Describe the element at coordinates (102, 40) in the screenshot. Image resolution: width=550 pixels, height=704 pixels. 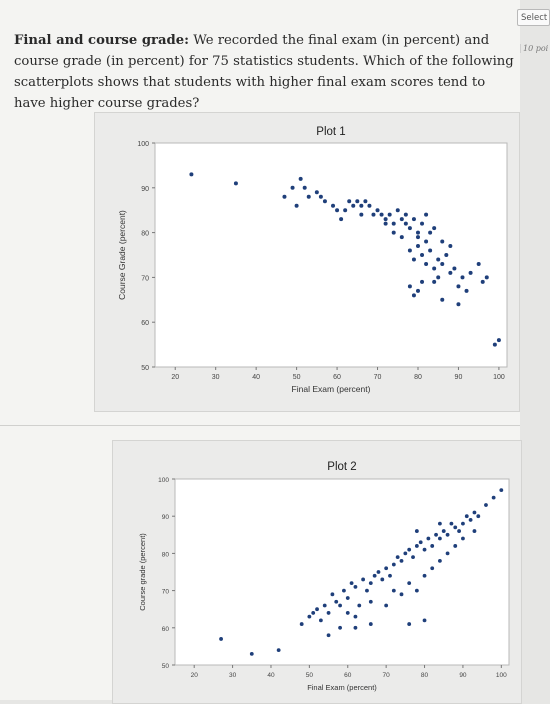
I see `question-title: Final and course grade:` at that location.